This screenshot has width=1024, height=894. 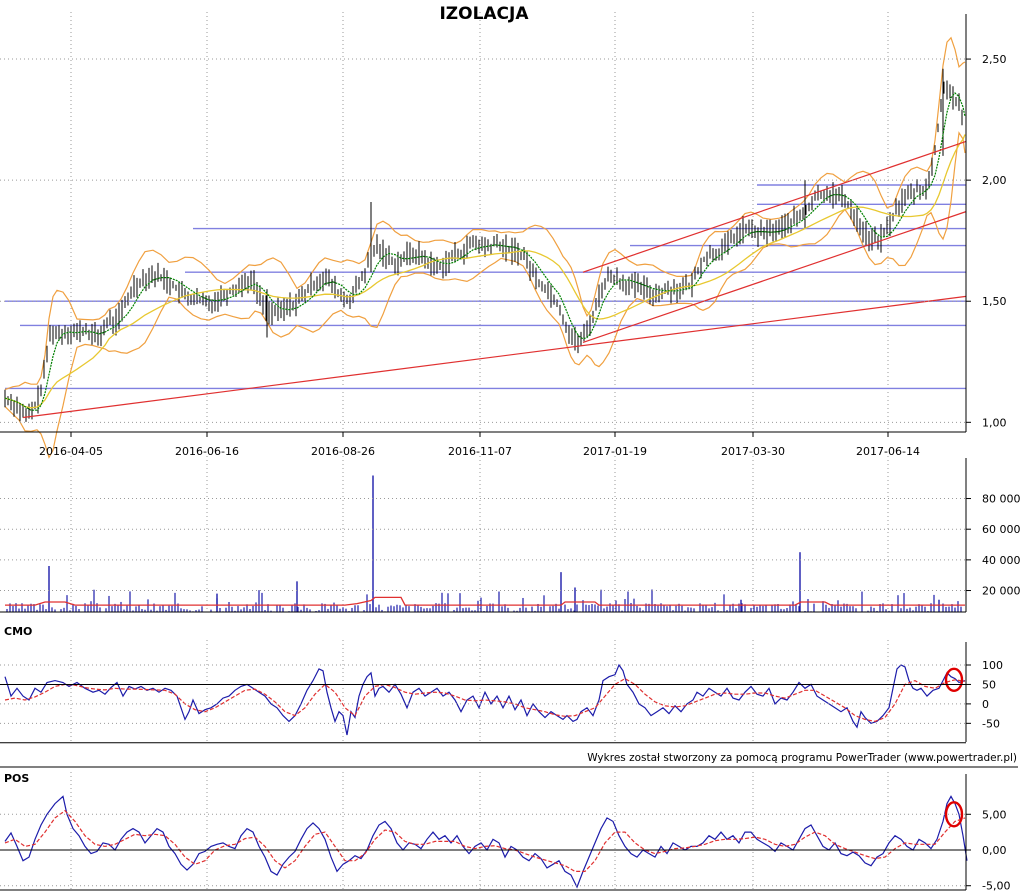 What do you see at coordinates (480, 451) in the screenshot?
I see `x-tick-label: 2016-11-07` at bounding box center [480, 451].